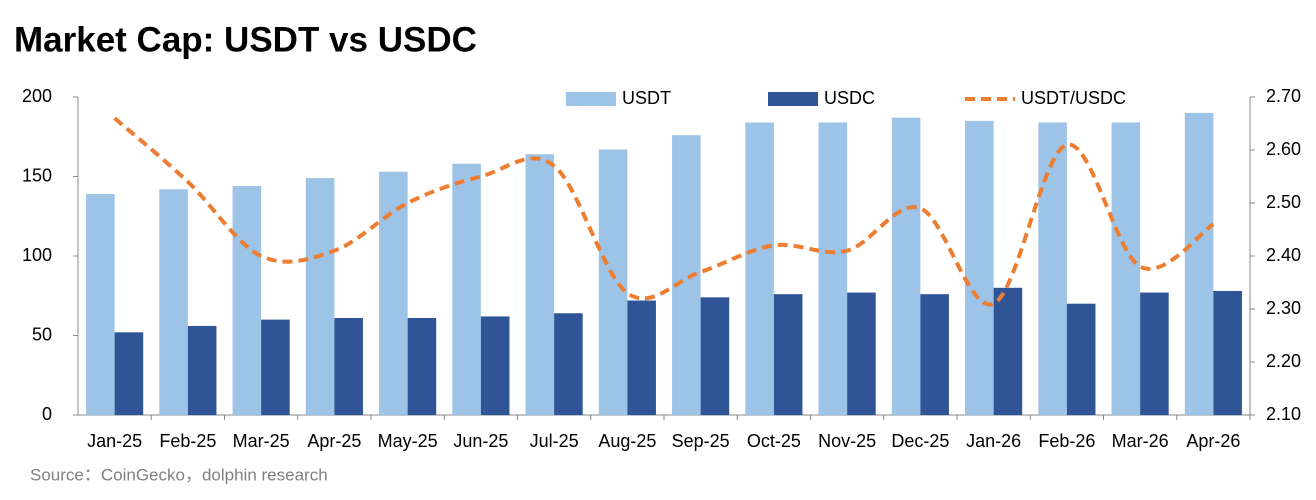 The height and width of the screenshot is (500, 1316). I want to click on x-tick-label: Apr-26, so click(1213, 441).